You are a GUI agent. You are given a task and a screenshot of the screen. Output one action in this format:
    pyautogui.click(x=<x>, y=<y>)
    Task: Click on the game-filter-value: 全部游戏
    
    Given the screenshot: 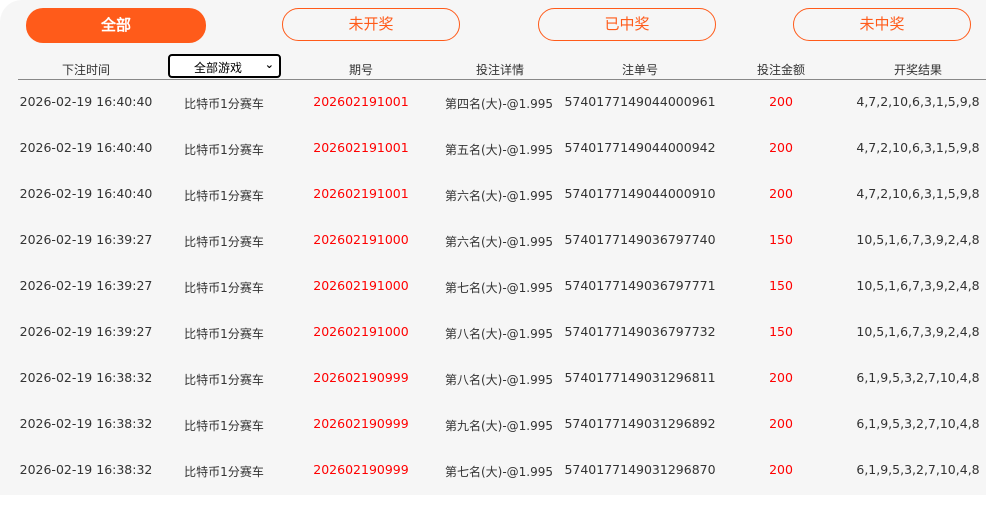 What is the action you would take?
    pyautogui.click(x=218, y=68)
    